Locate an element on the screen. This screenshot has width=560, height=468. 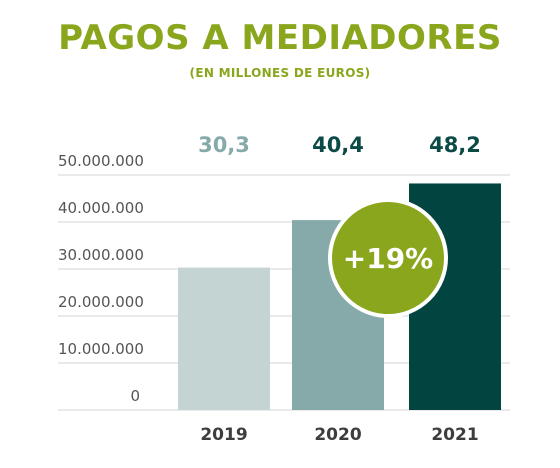
y-tick-label: 0 is located at coordinates (135, 396).